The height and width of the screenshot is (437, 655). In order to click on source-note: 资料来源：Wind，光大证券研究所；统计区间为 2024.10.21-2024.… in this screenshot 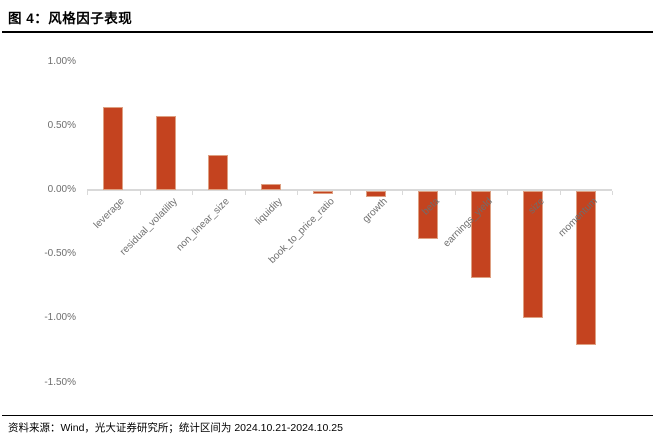, I will do `click(175, 428)`.